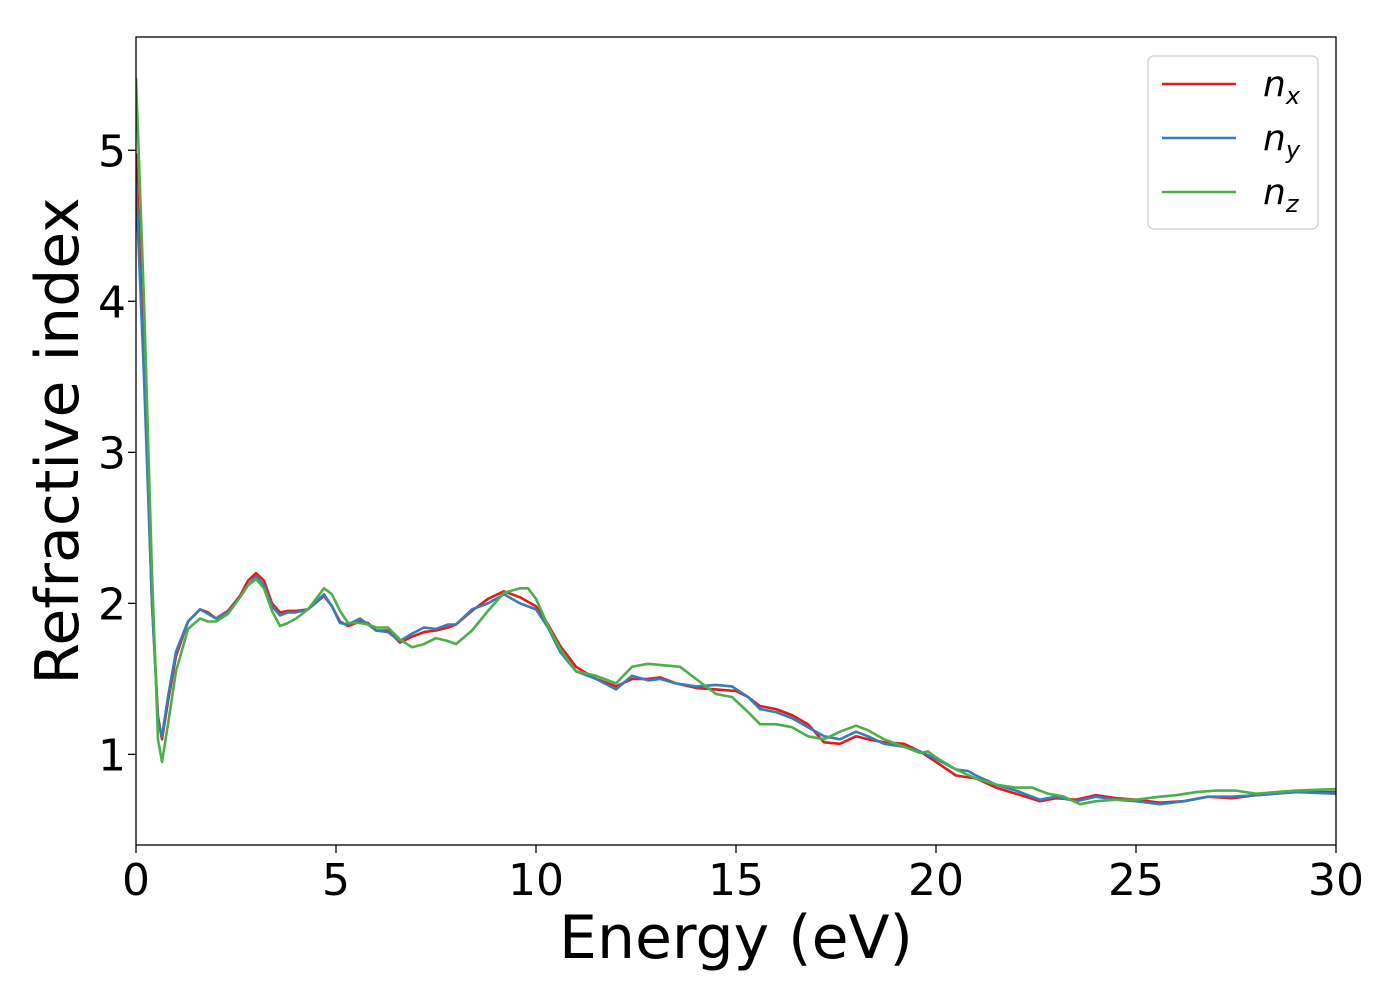 The image size is (1400, 1005). What do you see at coordinates (736, 880) in the screenshot?
I see `x-tick-label: 15` at bounding box center [736, 880].